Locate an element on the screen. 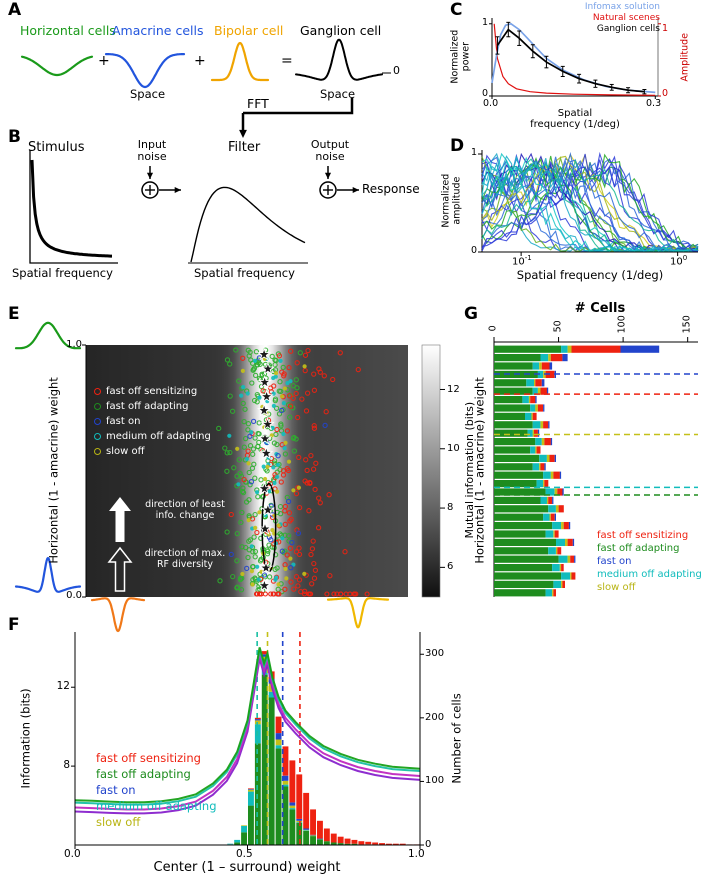  f-legend-sensitizing: fast off sensitizing is located at coordinates (148, 758).